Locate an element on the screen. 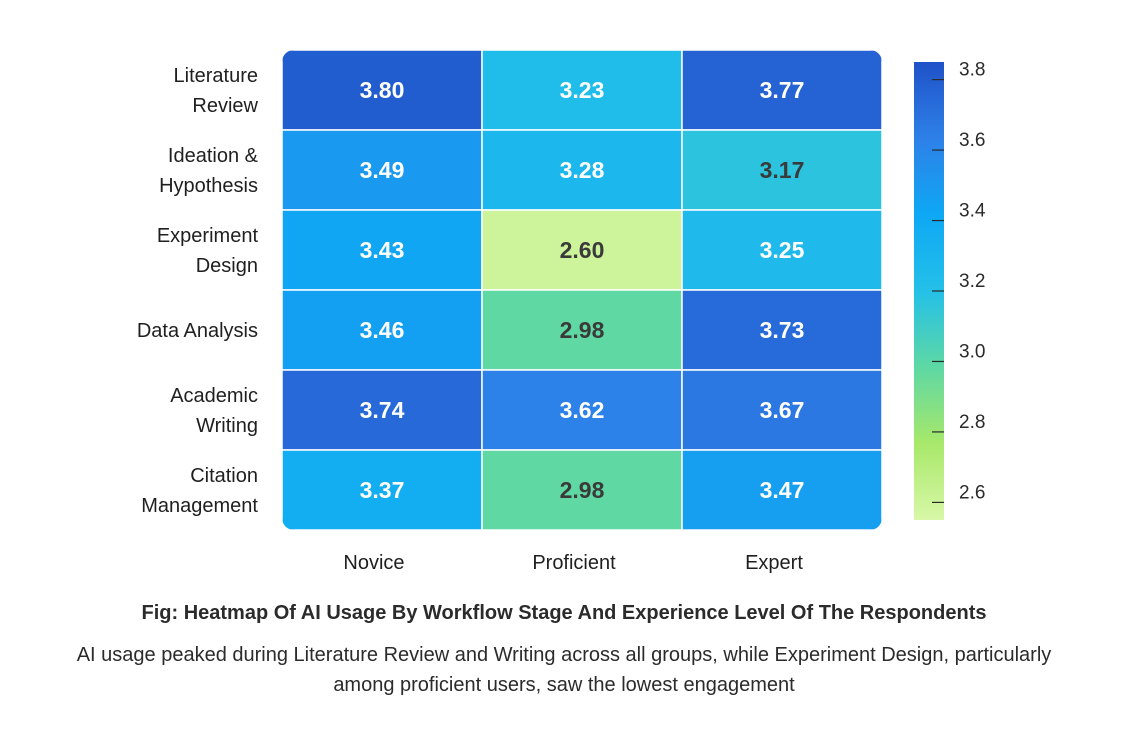 This screenshot has width=1128, height=736. cell-value-label: 3.73 is located at coordinates (782, 330).